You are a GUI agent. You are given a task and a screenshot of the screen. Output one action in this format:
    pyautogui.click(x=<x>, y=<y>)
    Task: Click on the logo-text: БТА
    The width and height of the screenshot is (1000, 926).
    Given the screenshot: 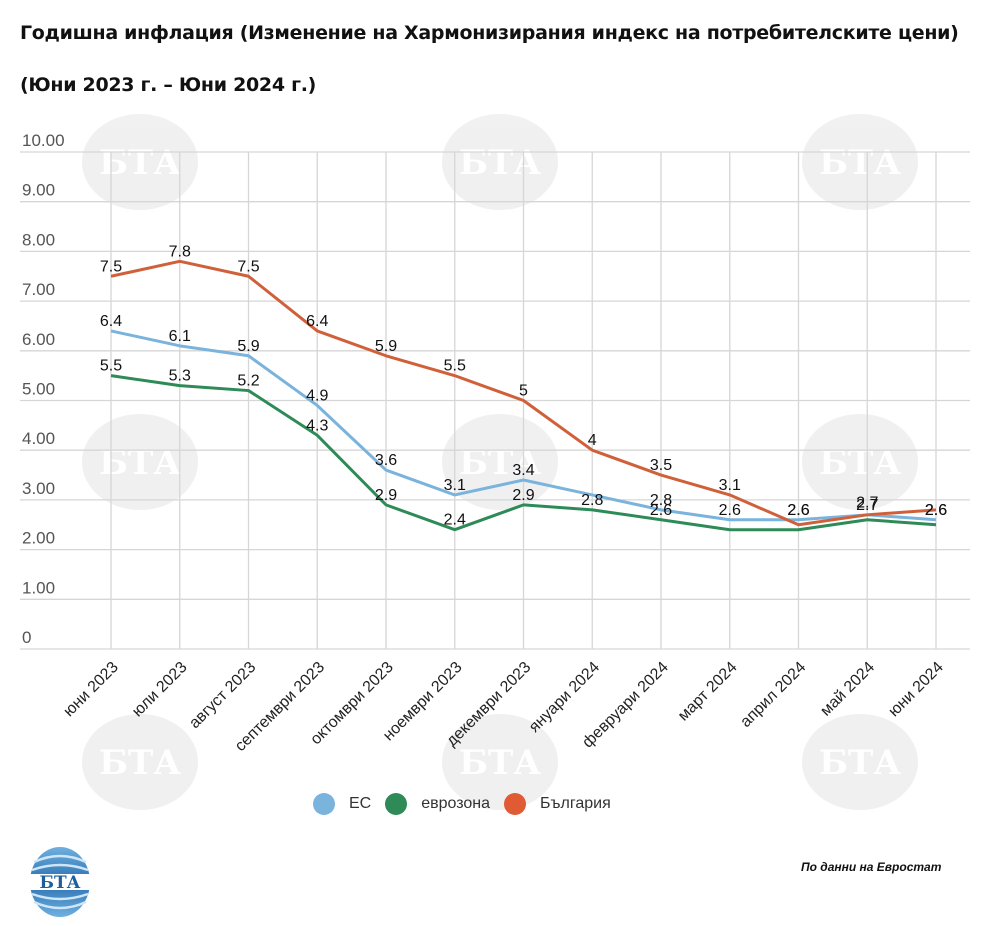 What is the action you would take?
    pyautogui.click(x=59, y=883)
    